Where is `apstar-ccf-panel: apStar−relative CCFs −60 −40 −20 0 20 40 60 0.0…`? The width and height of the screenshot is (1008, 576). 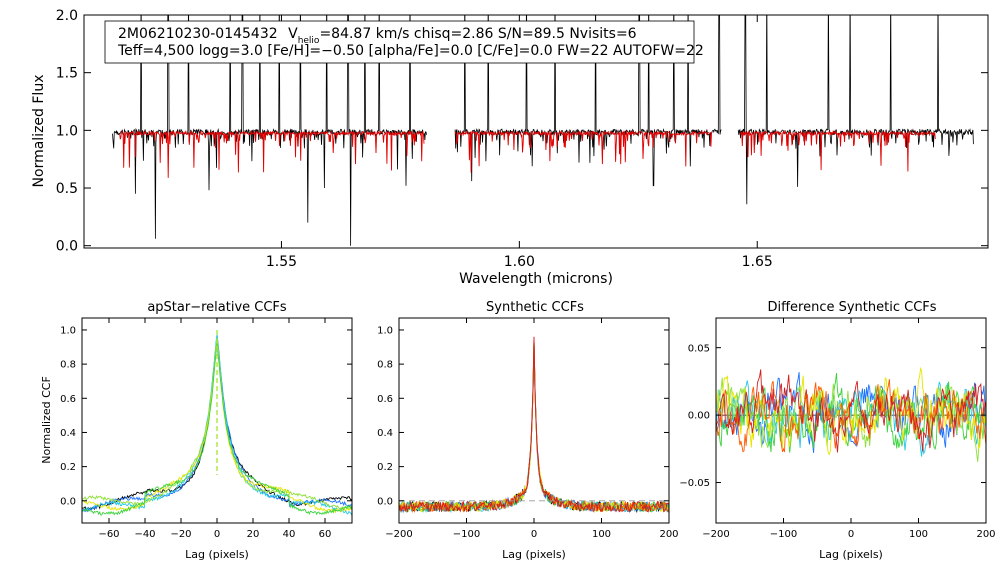
apstar-ccf-panel: apStar−relative CCFs −60 −40 −20 0 20 40 60 0.0… is located at coordinates (196, 430).